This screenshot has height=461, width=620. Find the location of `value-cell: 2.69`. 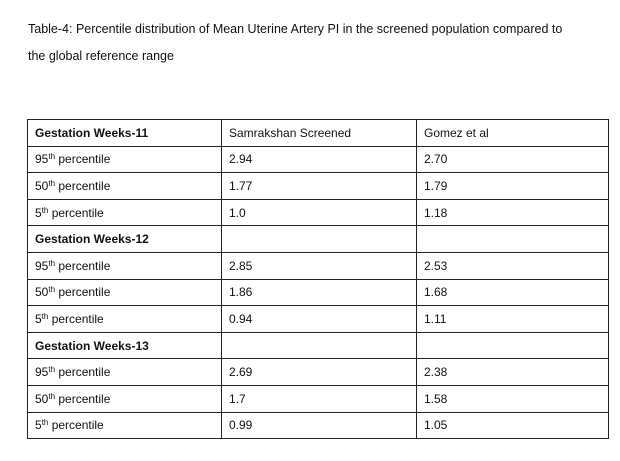

value-cell: 2.69 is located at coordinates (319, 372).